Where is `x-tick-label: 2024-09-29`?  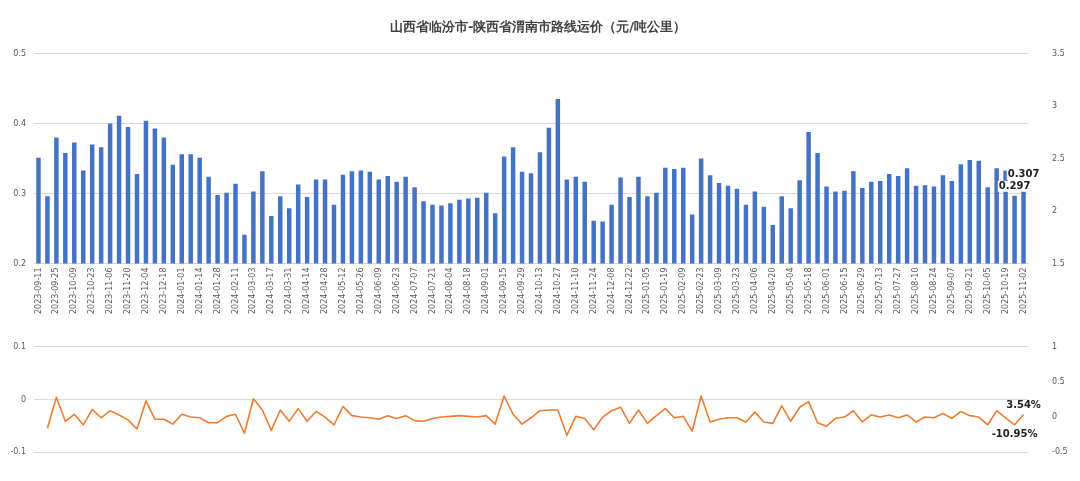 x-tick-label: 2024-09-29 is located at coordinates (522, 291).